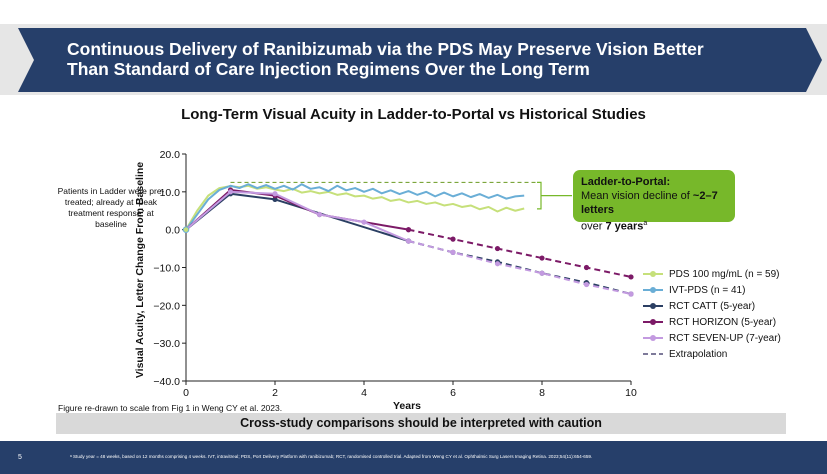  I want to click on y-tick-label: 0.0, so click(172, 231).